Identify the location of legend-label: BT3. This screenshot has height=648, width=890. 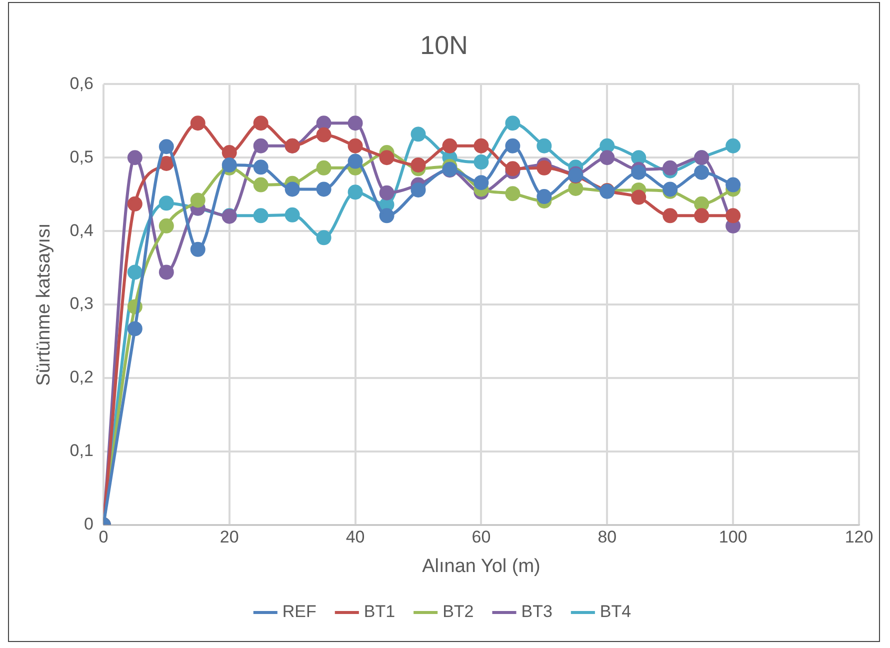
(536, 612).